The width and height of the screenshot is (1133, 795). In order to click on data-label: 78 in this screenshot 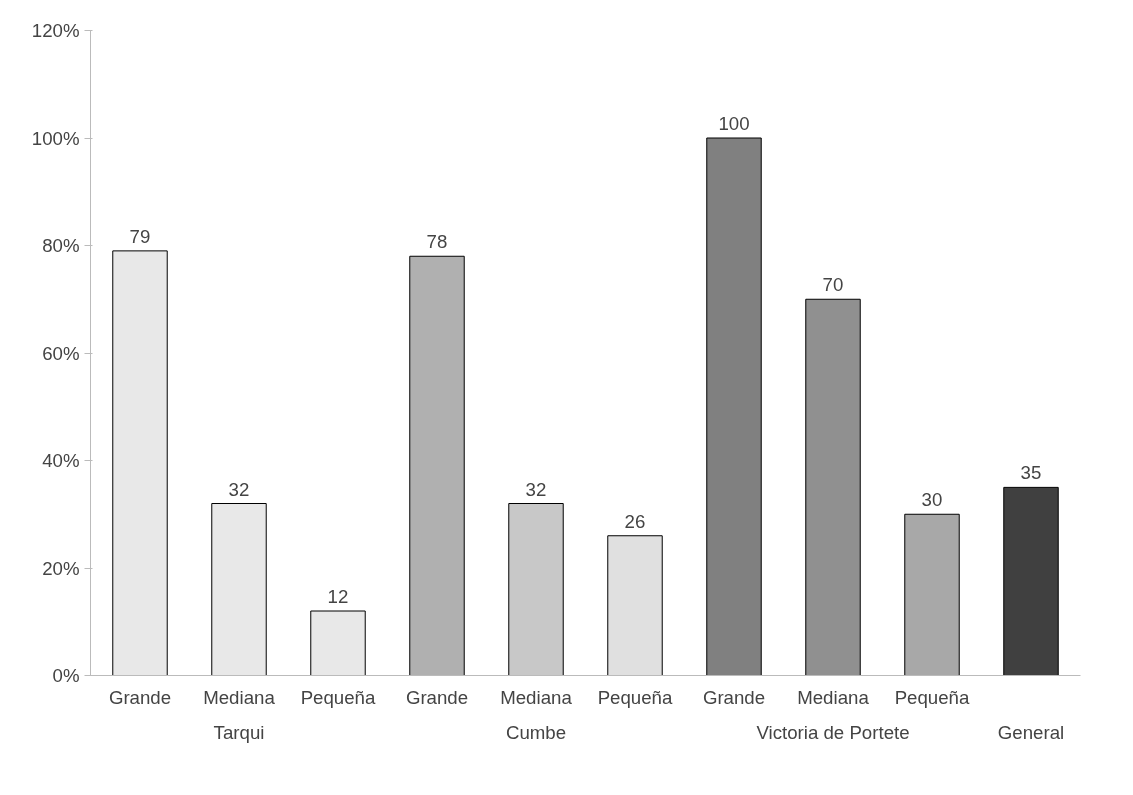, I will do `click(437, 242)`.